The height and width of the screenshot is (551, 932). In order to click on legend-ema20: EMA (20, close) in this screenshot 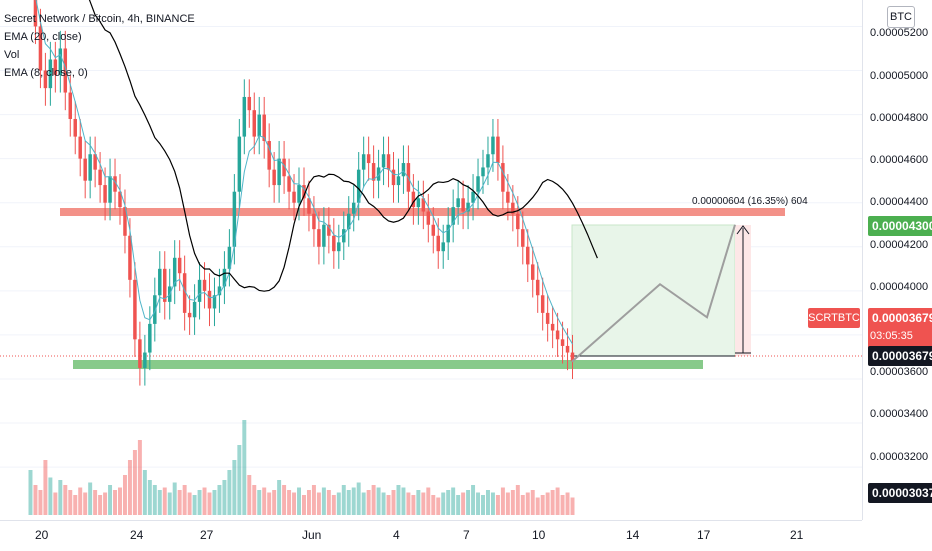, I will do `click(43, 37)`.